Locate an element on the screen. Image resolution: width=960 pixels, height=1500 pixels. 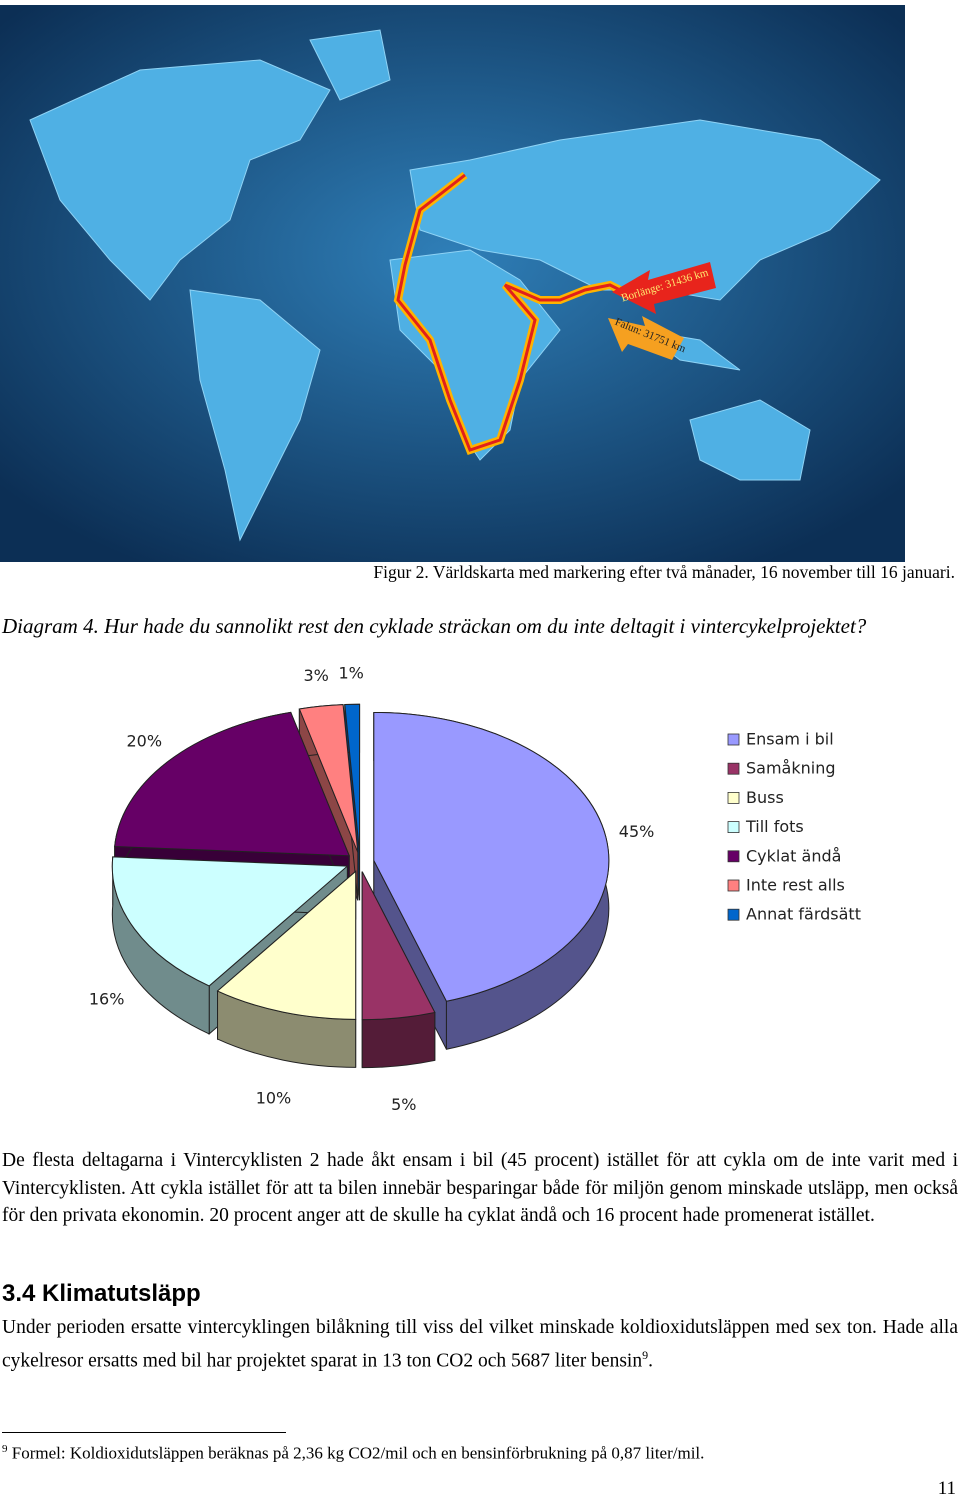
footnote-marker: 9 is located at coordinates (5, 1449).